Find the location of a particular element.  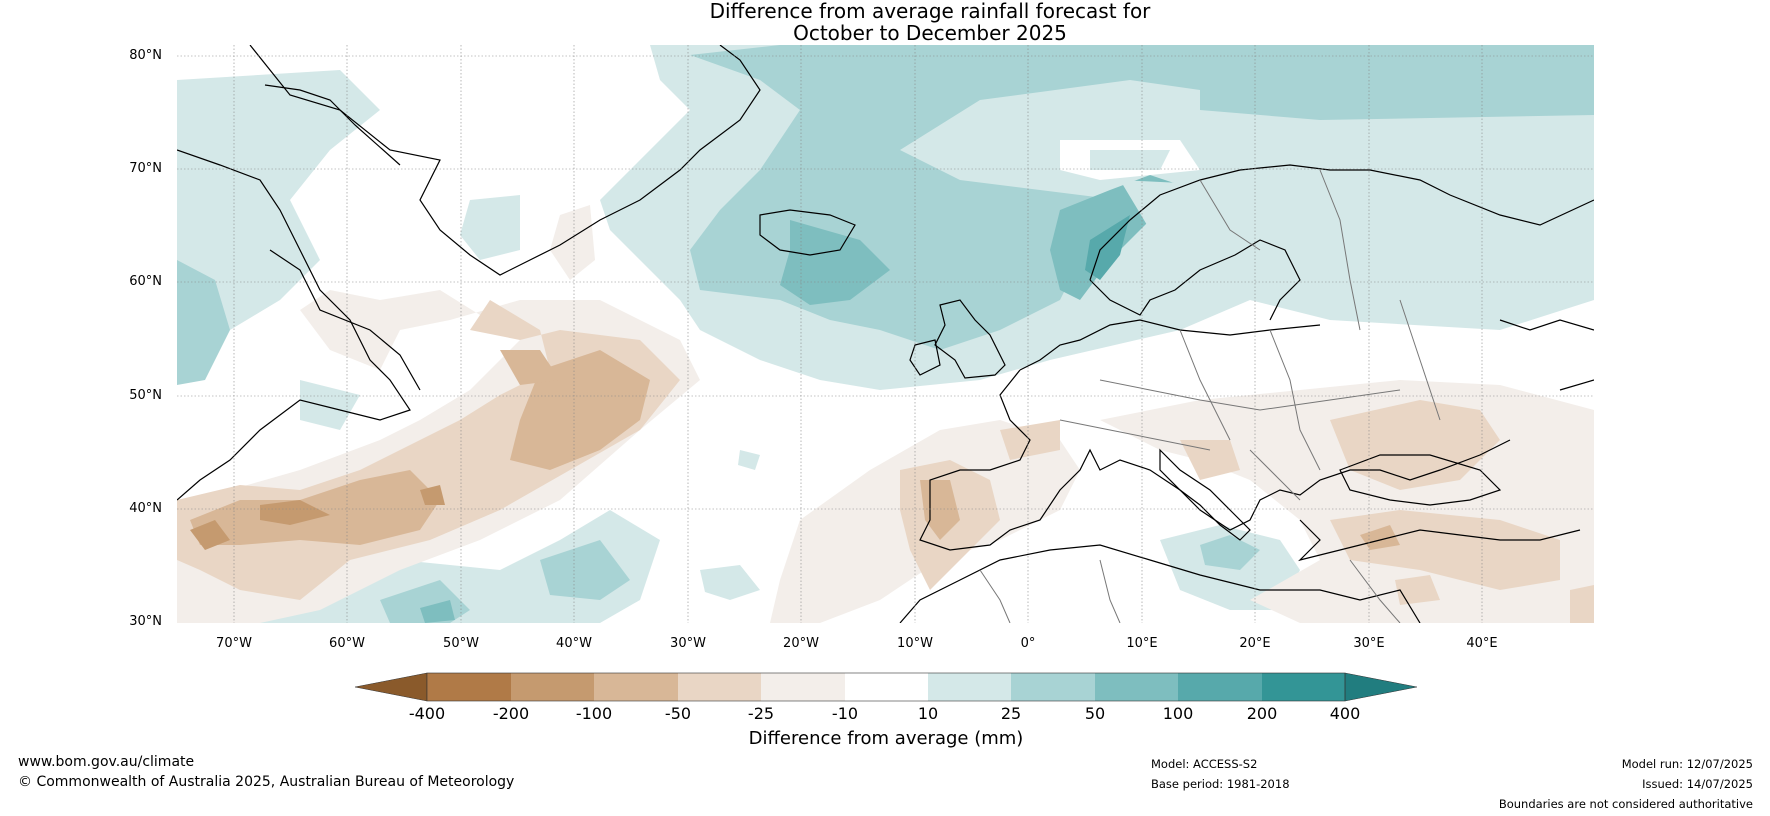

lon-label: 60°W is located at coordinates (347, 643).